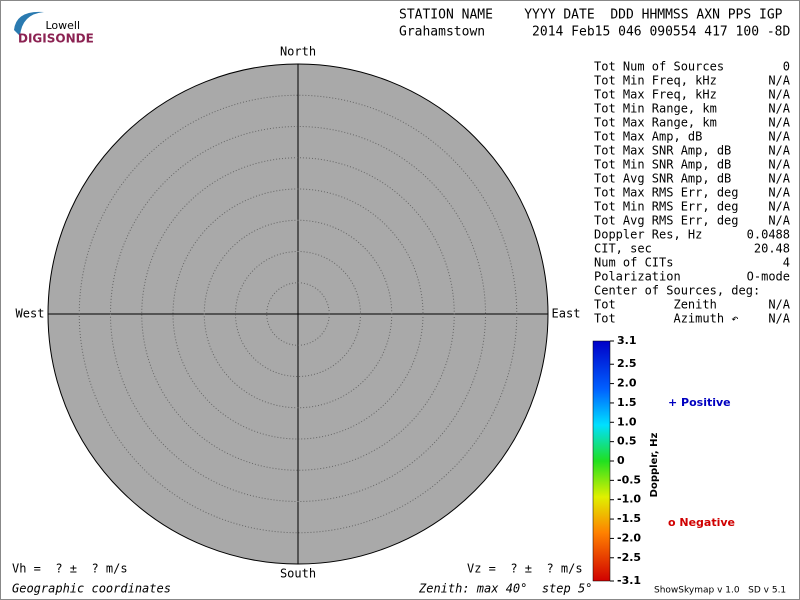  Describe the element at coordinates (701, 522) in the screenshot. I see `legend-negative: o Negative` at that location.